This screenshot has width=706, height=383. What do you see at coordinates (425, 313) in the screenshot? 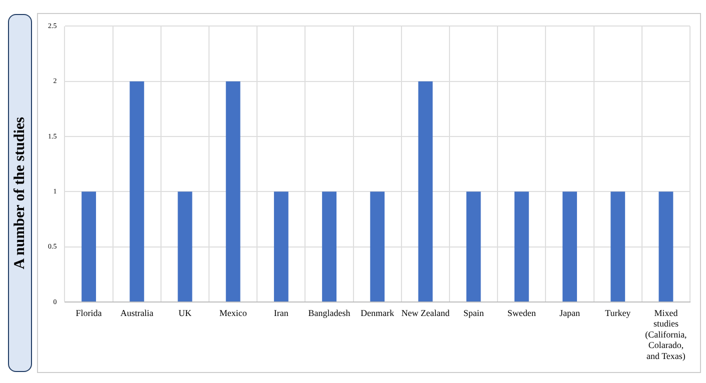
I see `x-tick-label: New Zealand` at bounding box center [425, 313].